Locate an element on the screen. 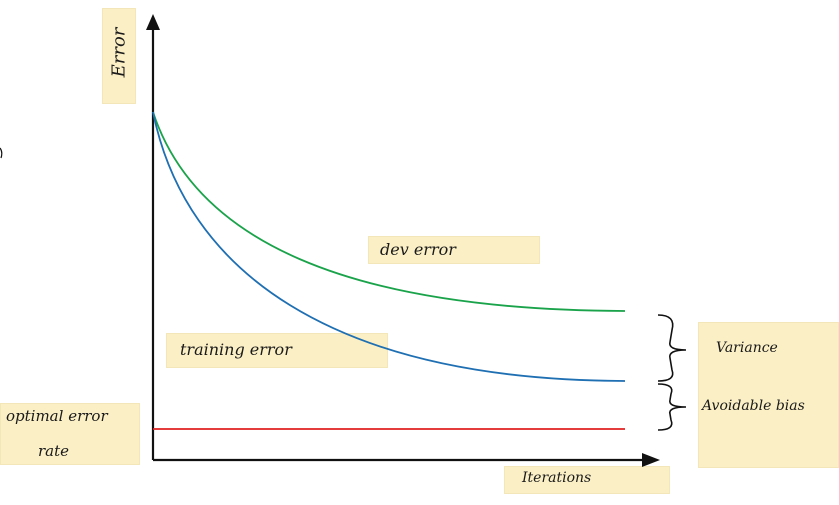  variance-bias-note is located at coordinates (768, 395).